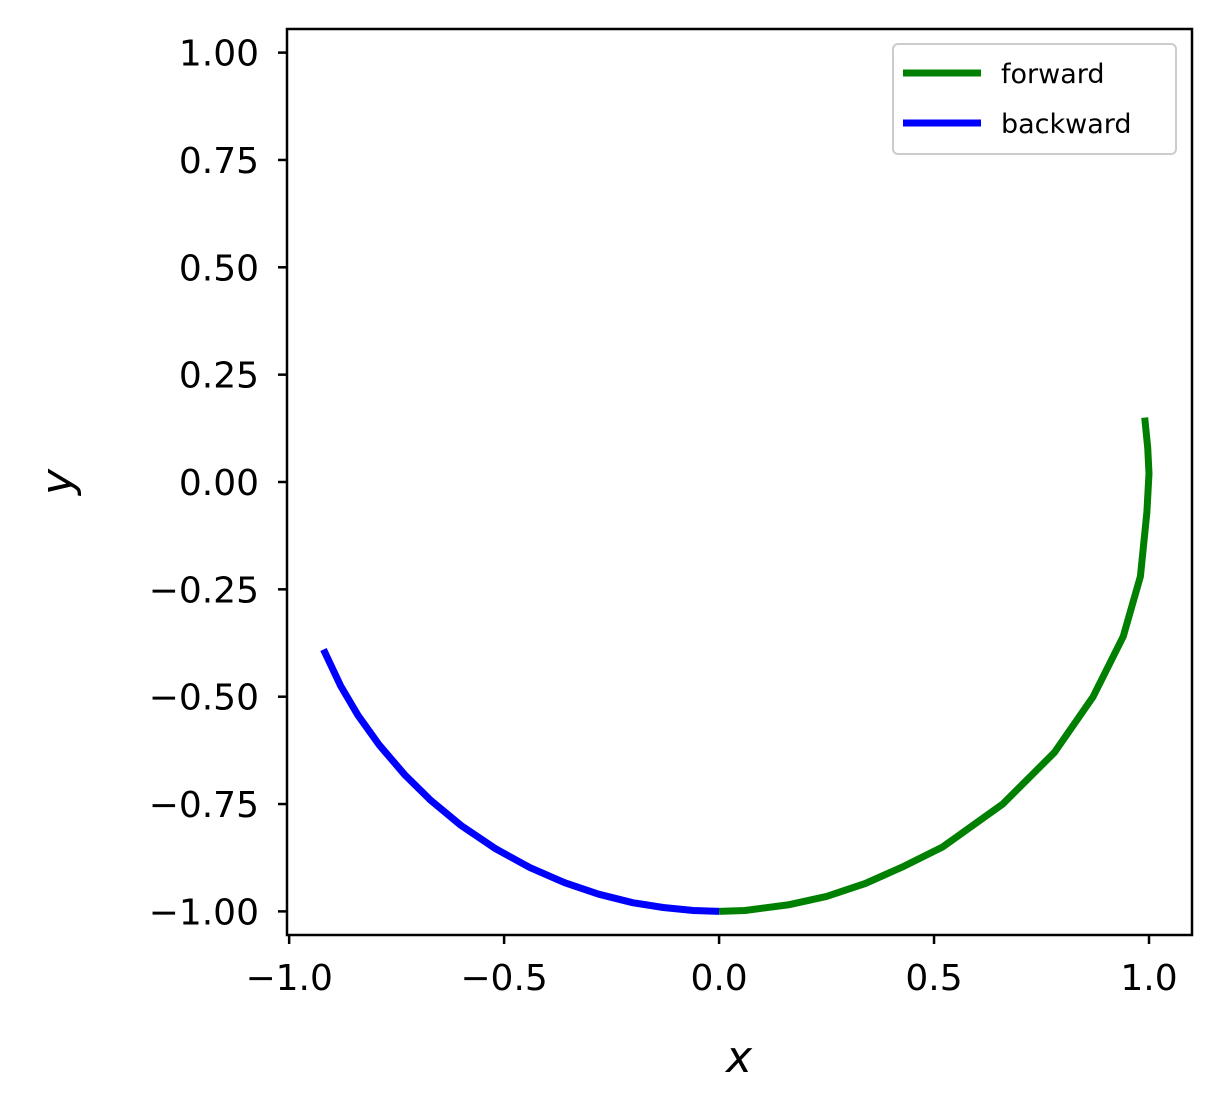 This screenshot has height=1116, width=1221. Describe the element at coordinates (288, 978) in the screenshot. I see `x-tick-label: −1.0` at that location.